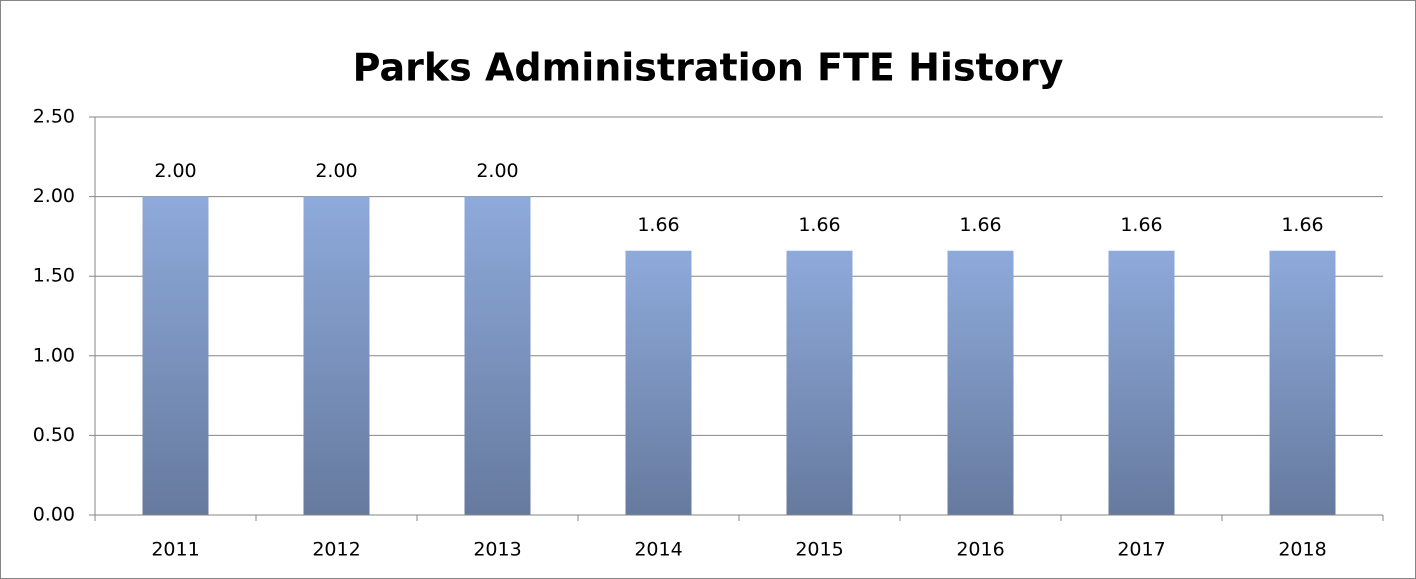 The width and height of the screenshot is (1416, 579). I want to click on x-tick-label: 2012, so click(336, 550).